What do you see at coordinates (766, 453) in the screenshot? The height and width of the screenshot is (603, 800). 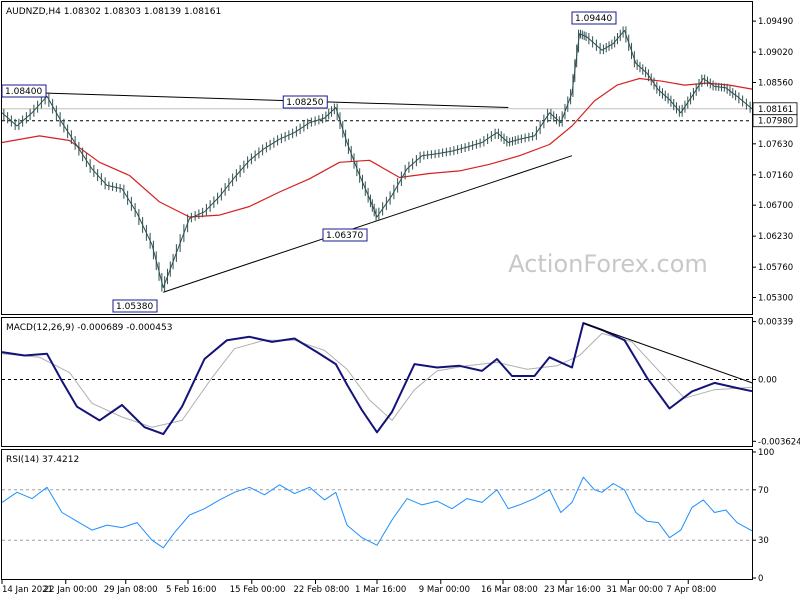 I see `rsi-y-tick-label: 100` at bounding box center [766, 453].